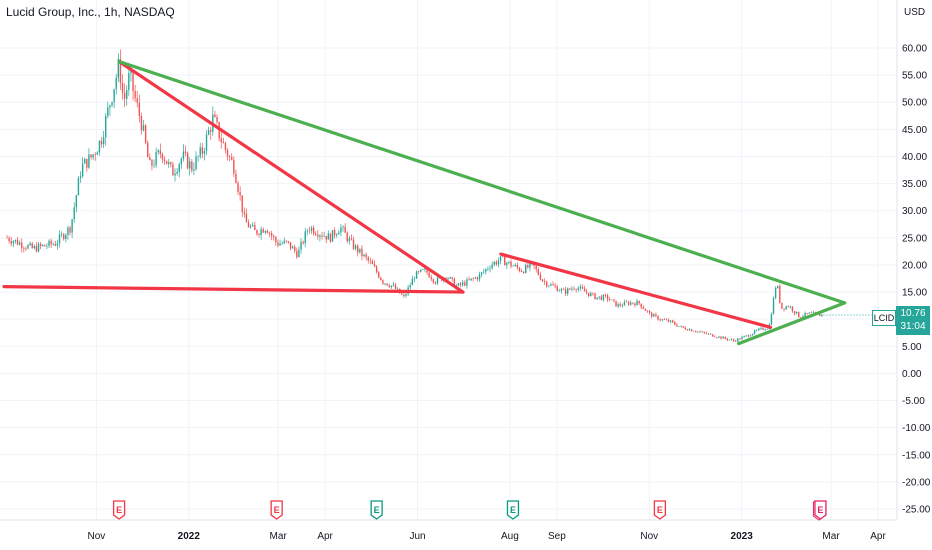 Image resolution: width=932 pixels, height=550 pixels. What do you see at coordinates (916, 482) in the screenshot?
I see `price-tick-label: -20.00` at bounding box center [916, 482].